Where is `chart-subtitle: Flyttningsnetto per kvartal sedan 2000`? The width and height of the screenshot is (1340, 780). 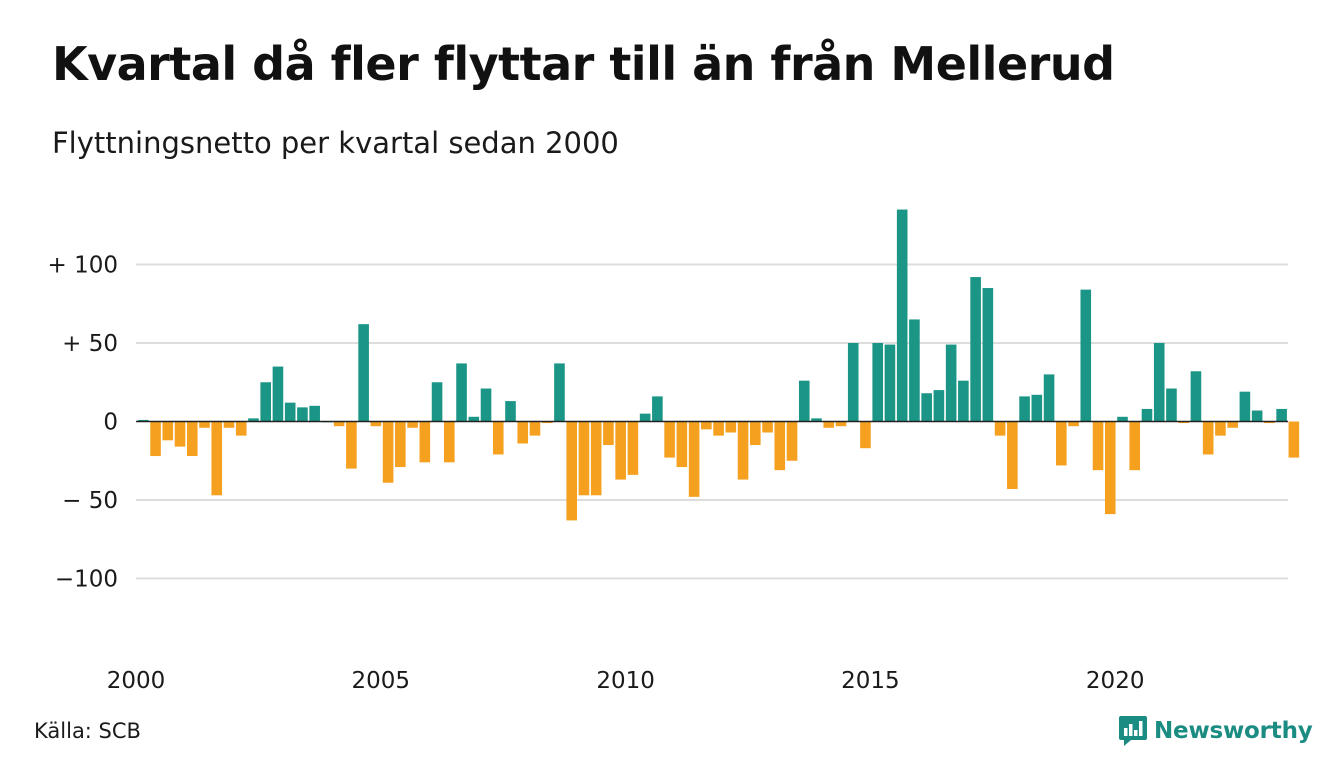 chart-subtitle: Flyttningsnetto per kvartal sedan 2000 is located at coordinates (335, 143).